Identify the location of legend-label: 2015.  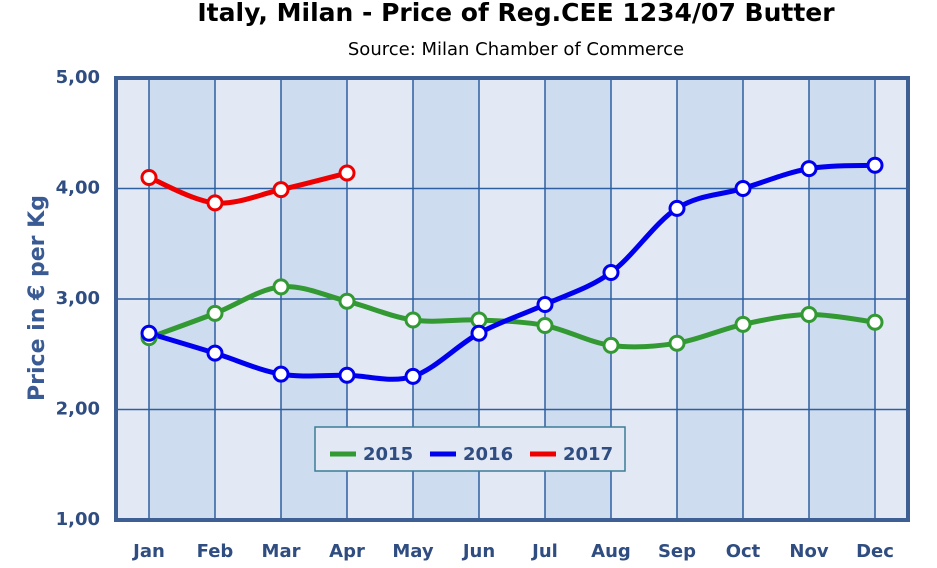
(388, 454).